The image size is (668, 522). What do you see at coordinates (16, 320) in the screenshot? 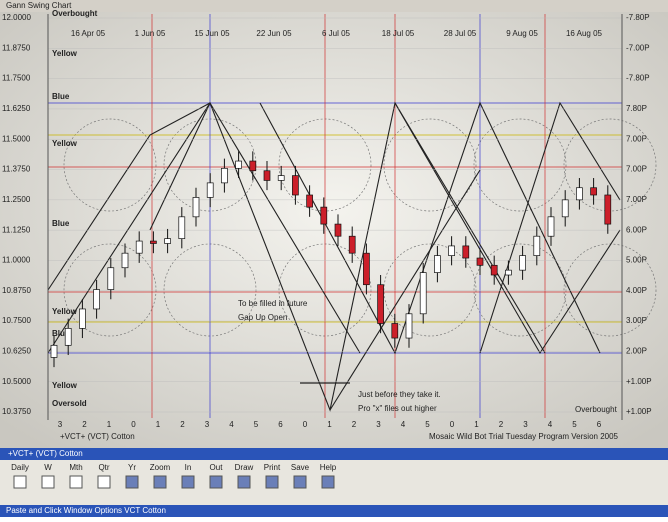
I see `y-tick-label: 10.7500` at bounding box center [16, 320].